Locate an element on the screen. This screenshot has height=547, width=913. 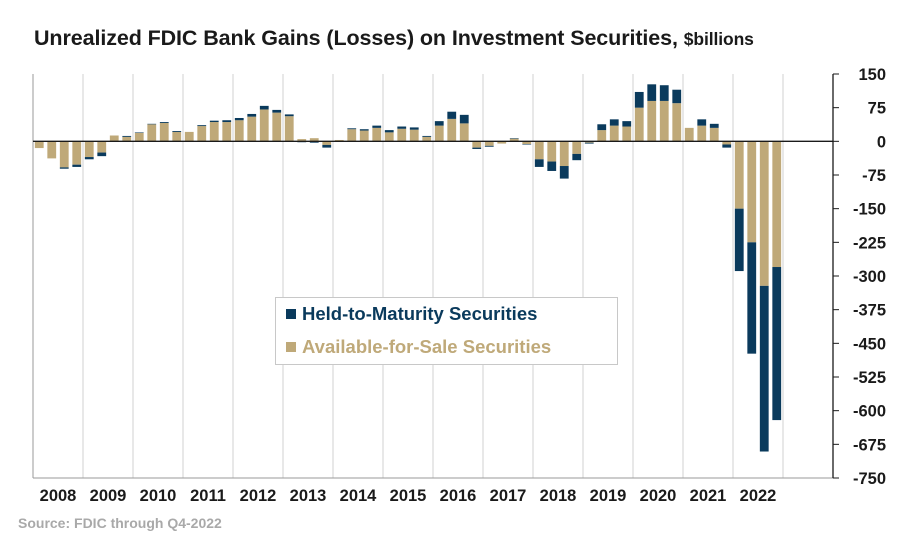
x-tick-label: 2013 is located at coordinates (308, 496).